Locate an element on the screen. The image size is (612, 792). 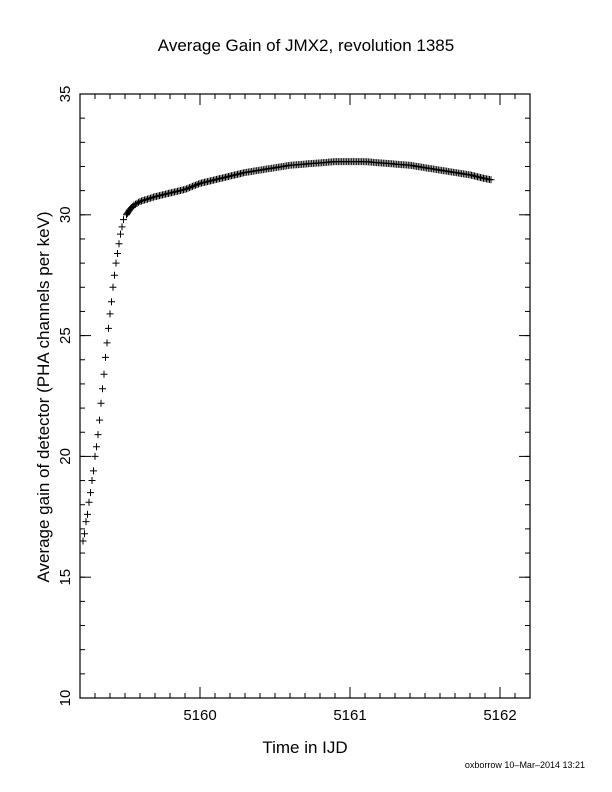
y-tick-label: 30 is located at coordinates (65, 214).